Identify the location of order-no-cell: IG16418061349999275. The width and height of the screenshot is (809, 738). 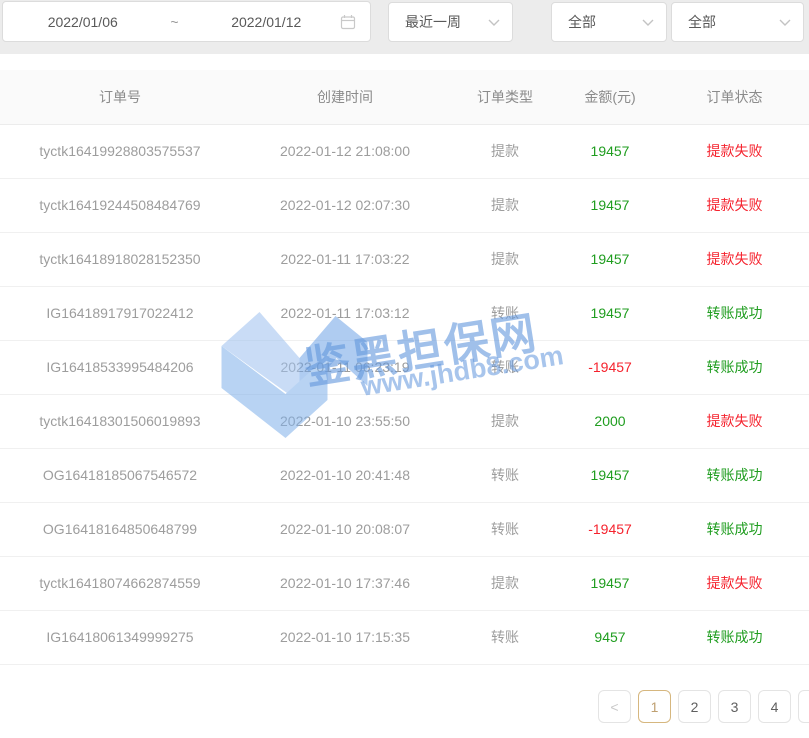
(120, 637).